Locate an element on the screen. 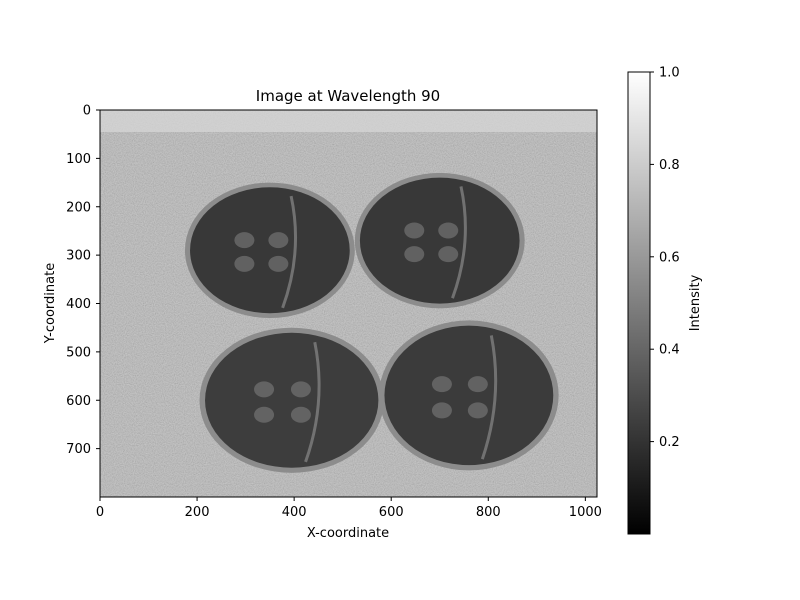 The height and width of the screenshot is (600, 800). x-tick-label: 400 is located at coordinates (294, 512).